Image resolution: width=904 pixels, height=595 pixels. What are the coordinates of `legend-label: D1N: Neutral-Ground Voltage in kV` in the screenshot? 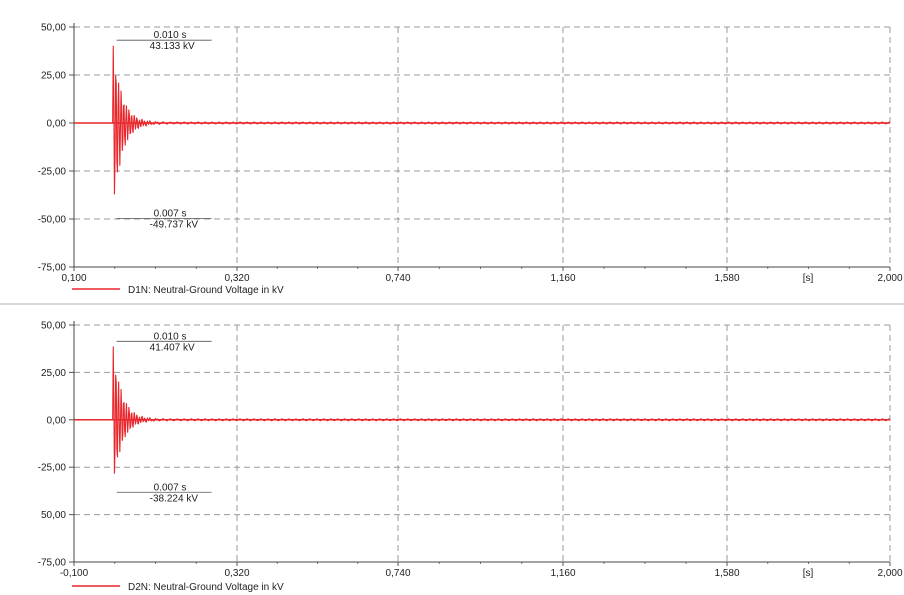 It's located at (206, 290).